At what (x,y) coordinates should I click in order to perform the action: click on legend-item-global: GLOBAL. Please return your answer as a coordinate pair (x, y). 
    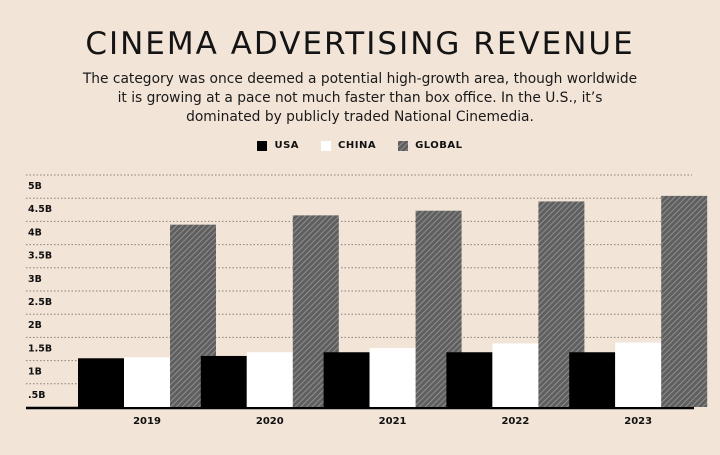
    Looking at the image, I should click on (430, 145).